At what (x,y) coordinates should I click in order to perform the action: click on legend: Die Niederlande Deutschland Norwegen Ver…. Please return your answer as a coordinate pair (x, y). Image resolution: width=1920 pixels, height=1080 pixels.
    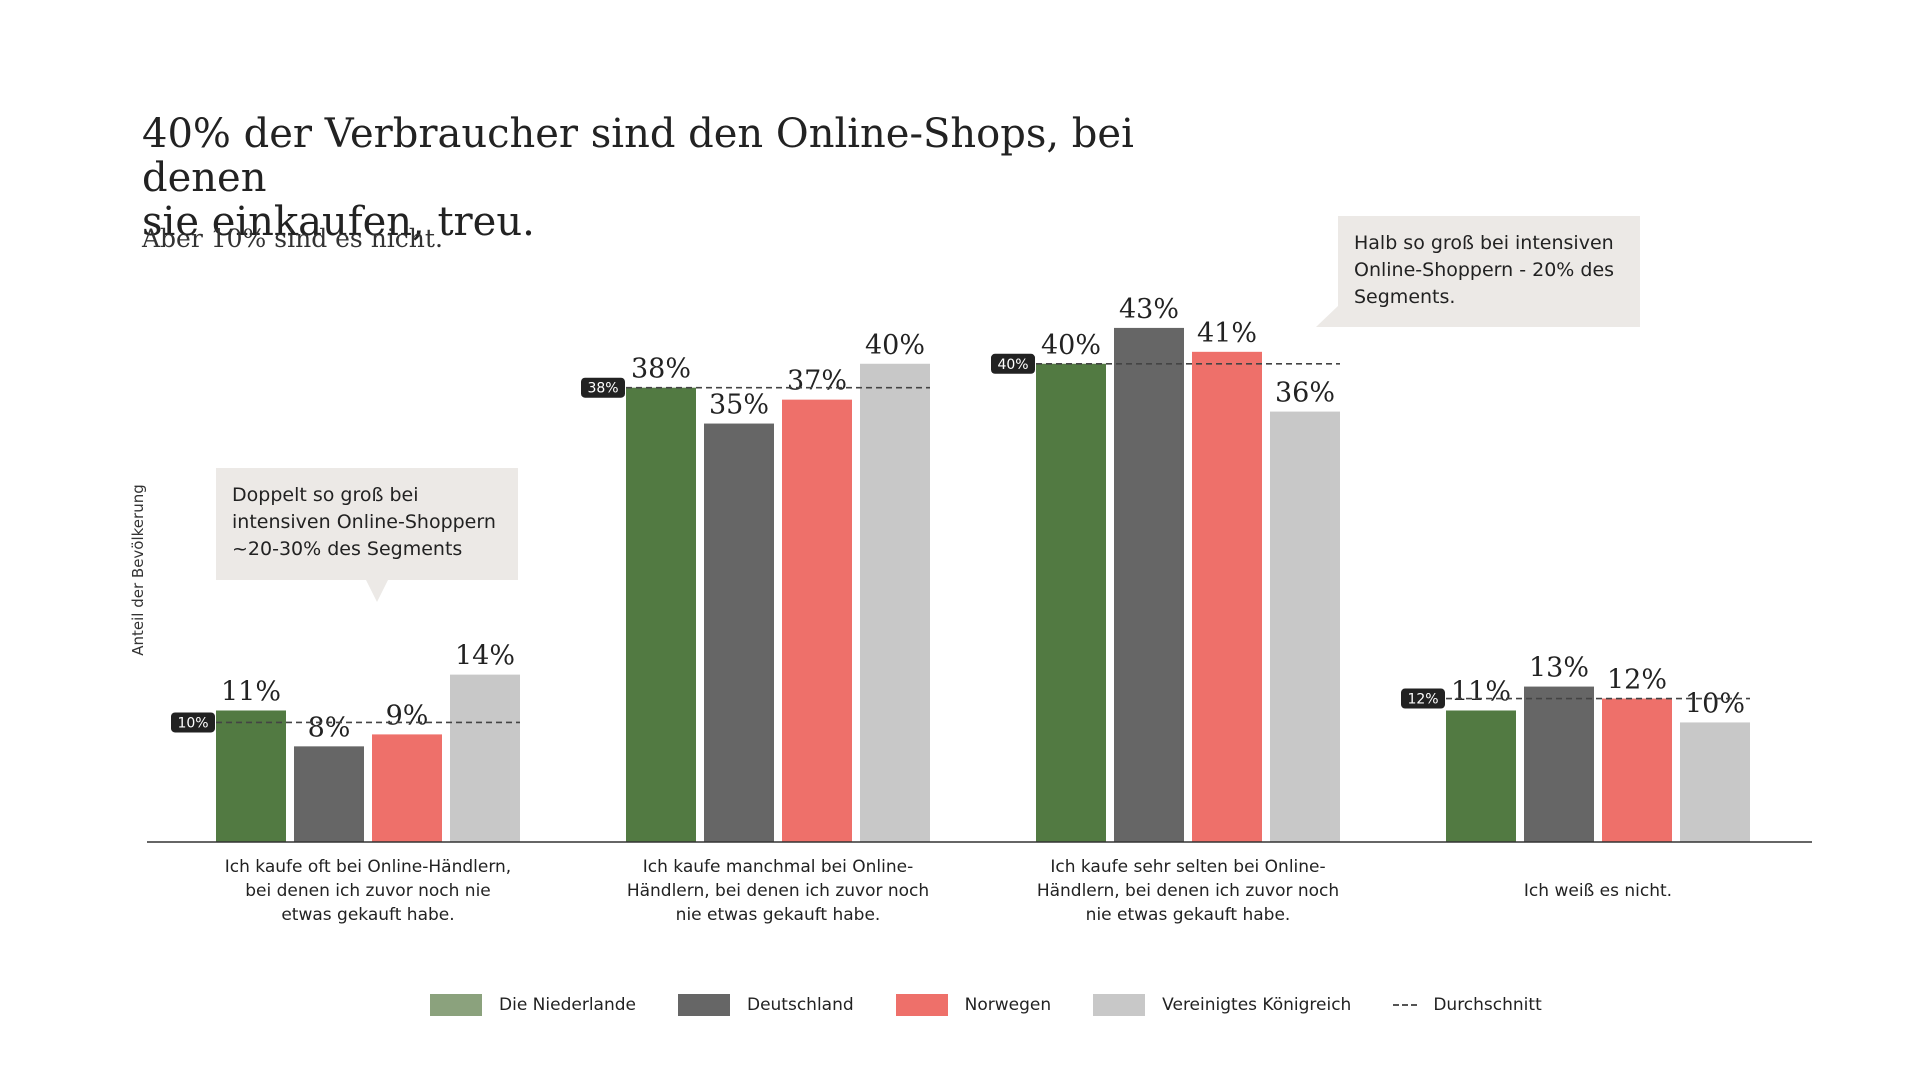
    Looking at the image, I should click on (1007, 1005).